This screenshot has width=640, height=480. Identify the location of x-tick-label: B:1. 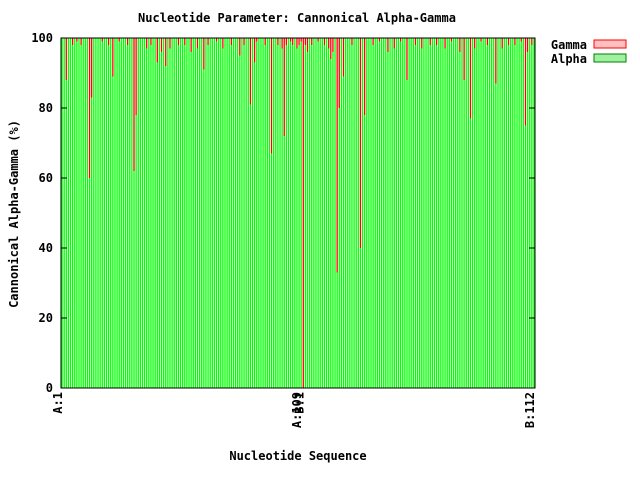
(299, 403).